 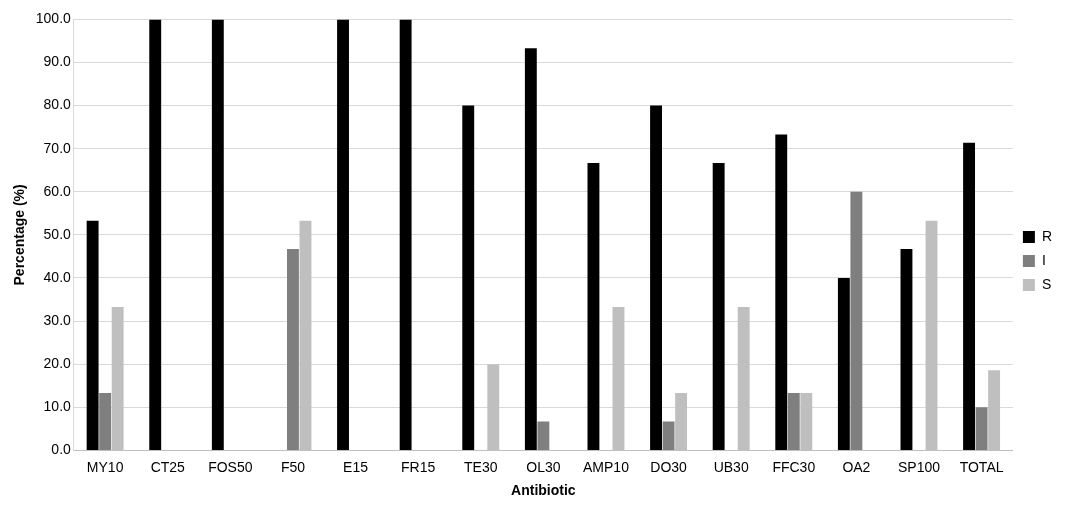 I want to click on y-tick-label: 90.0, so click(x=57, y=61).